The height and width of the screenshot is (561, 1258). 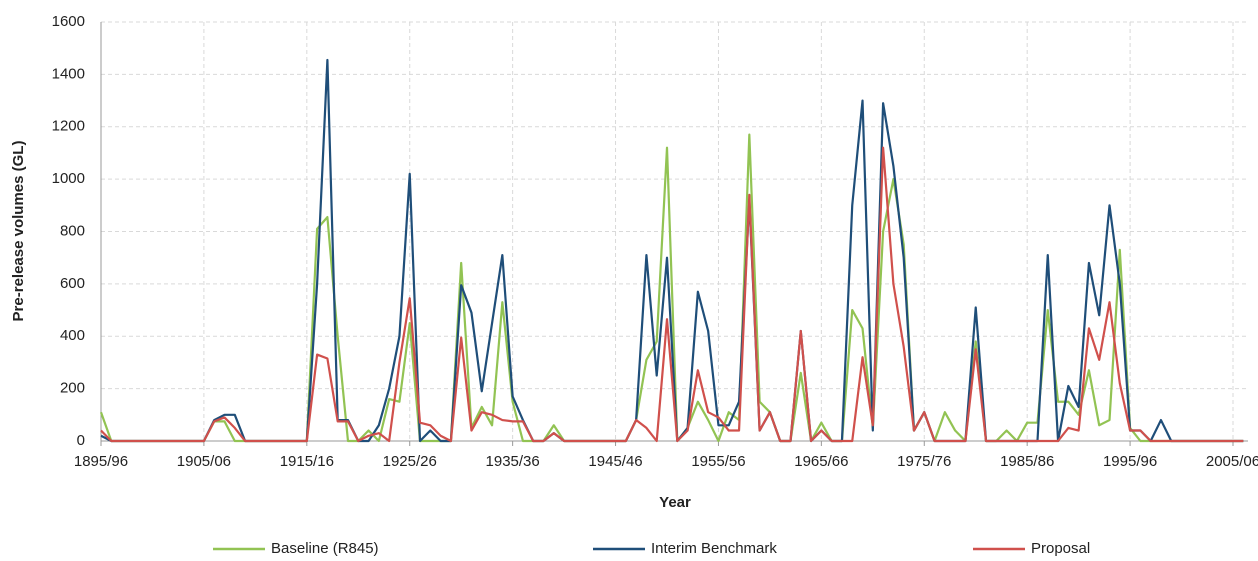 I want to click on x-tick-label: 1975/76, so click(x=924, y=461).